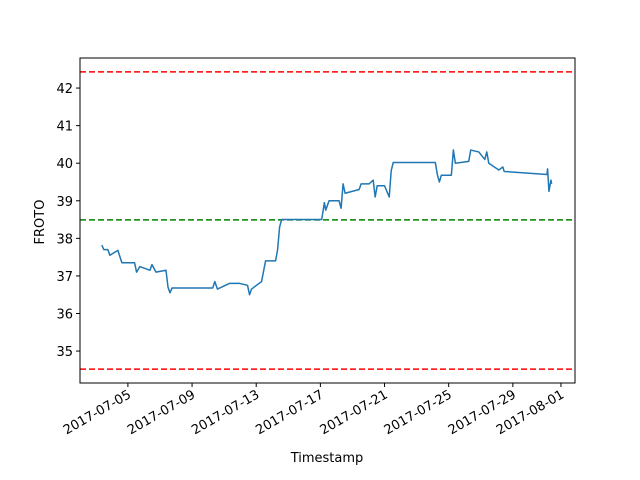 This screenshot has width=640, height=480. What do you see at coordinates (64, 89) in the screenshot?
I see `y-tick-label: 42` at bounding box center [64, 89].